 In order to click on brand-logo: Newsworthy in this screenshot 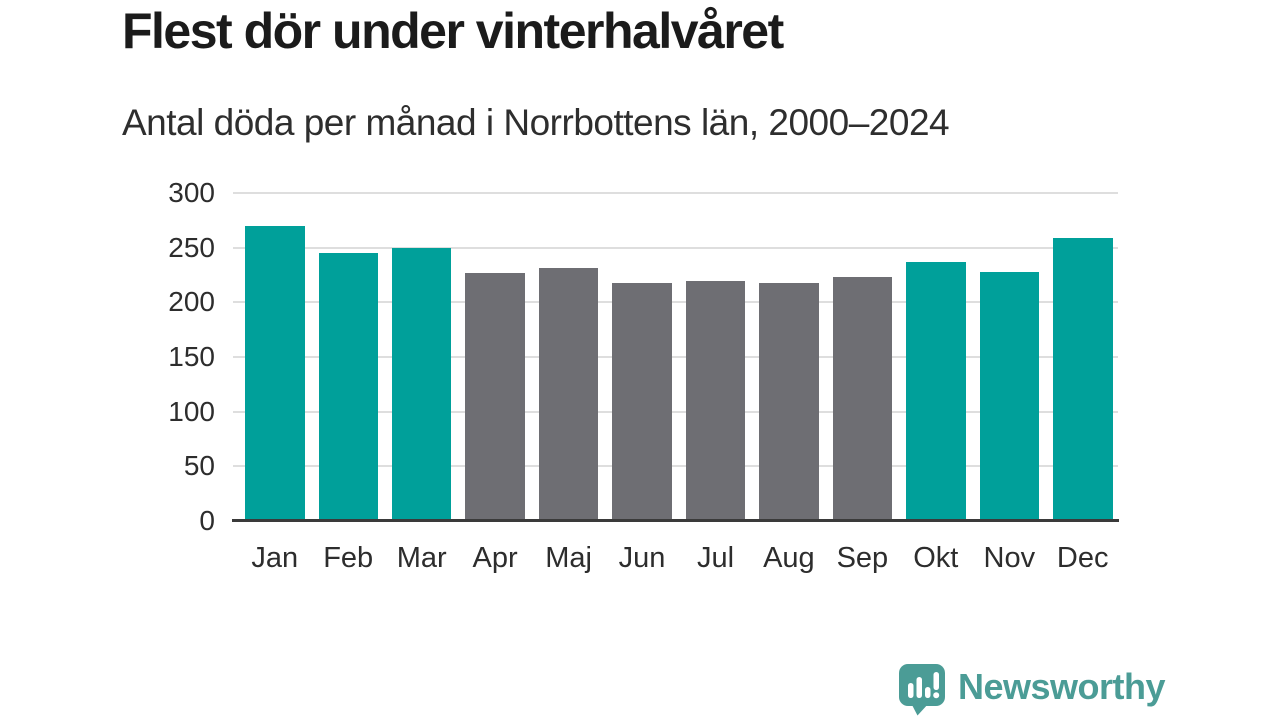, I will do `click(1032, 689)`.